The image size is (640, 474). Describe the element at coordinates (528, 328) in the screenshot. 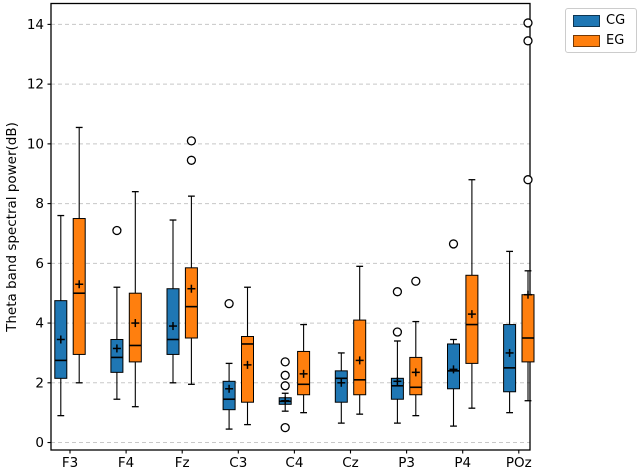

I see `box-EG-POz` at that location.